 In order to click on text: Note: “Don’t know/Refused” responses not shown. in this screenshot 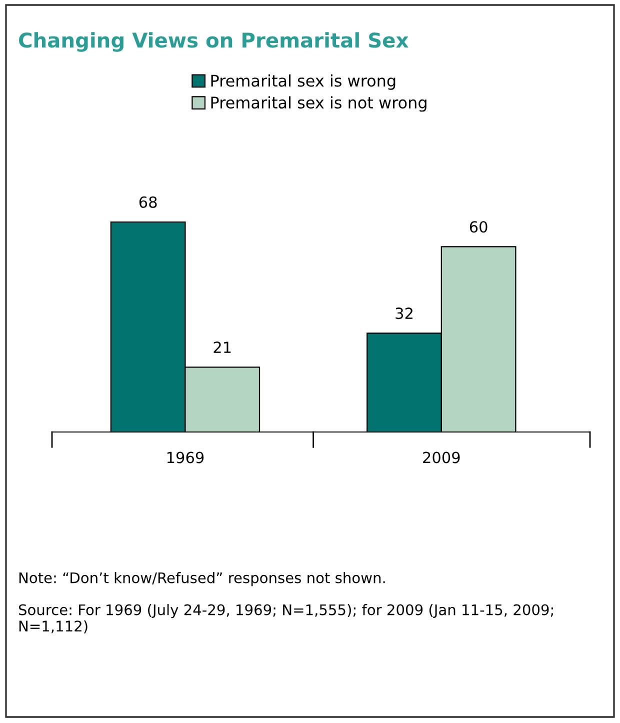, I will do `click(202, 579)`.